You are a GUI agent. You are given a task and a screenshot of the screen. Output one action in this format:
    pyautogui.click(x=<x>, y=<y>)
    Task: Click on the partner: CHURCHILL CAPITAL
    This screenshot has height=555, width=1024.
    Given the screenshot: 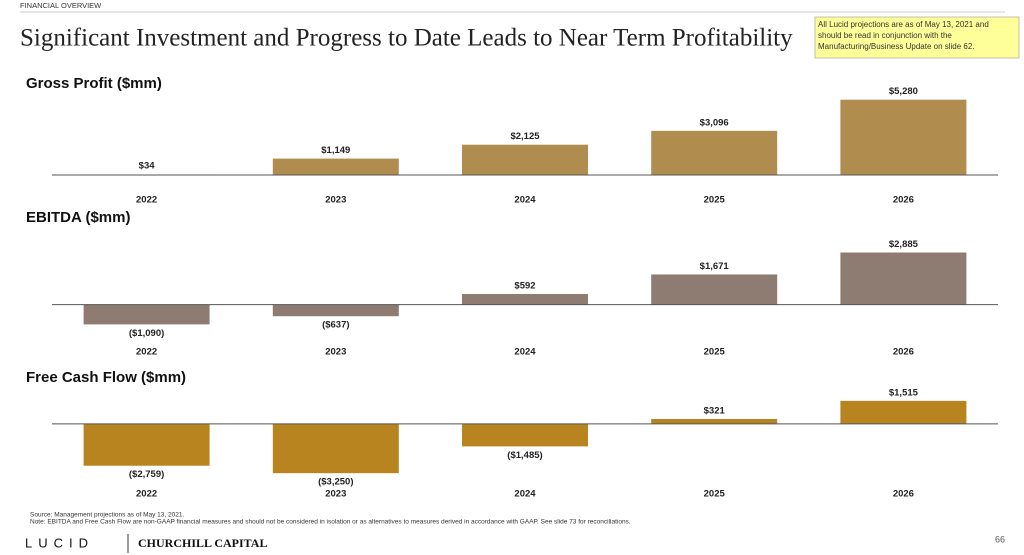 What is the action you would take?
    pyautogui.click(x=202, y=543)
    